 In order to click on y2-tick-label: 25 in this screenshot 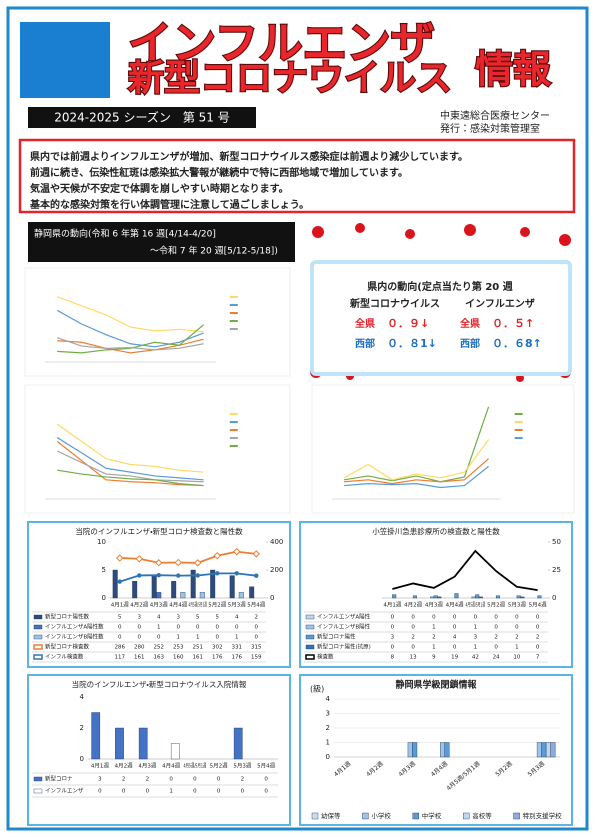, I will do `click(556, 570)`.